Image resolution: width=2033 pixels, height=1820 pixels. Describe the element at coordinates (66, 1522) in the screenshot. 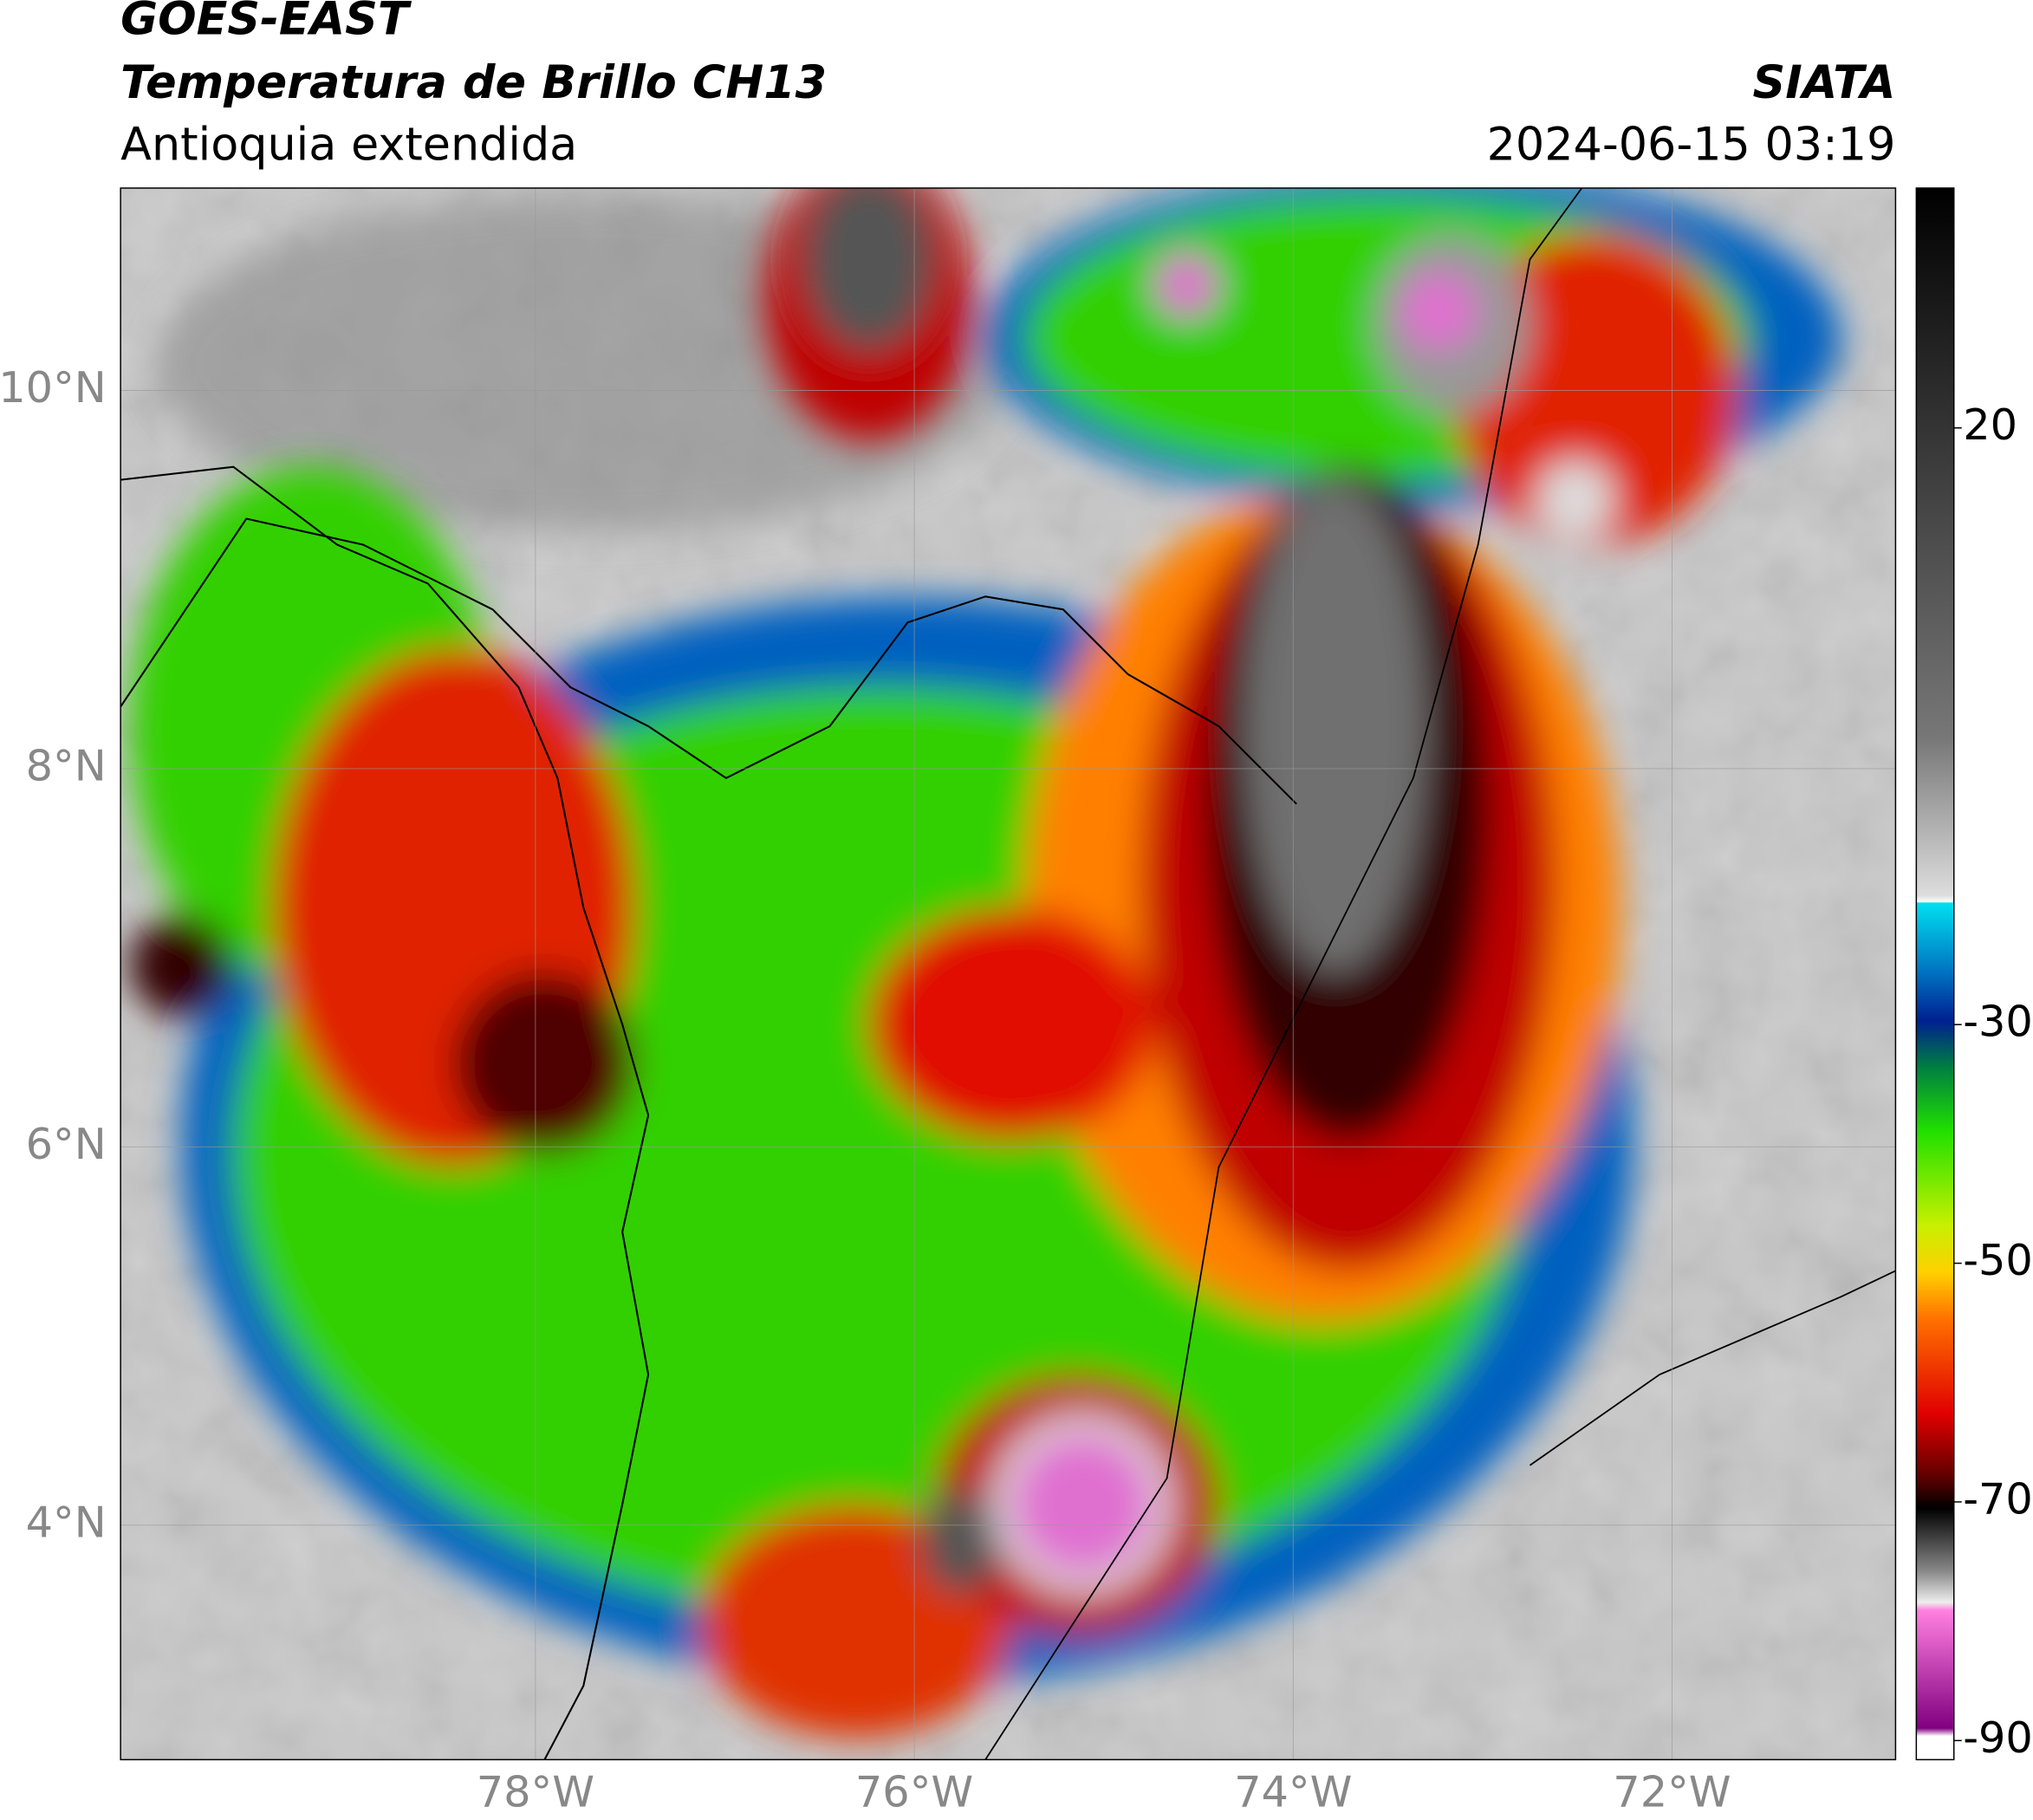

I see `lat-tick-label: 4°N` at that location.